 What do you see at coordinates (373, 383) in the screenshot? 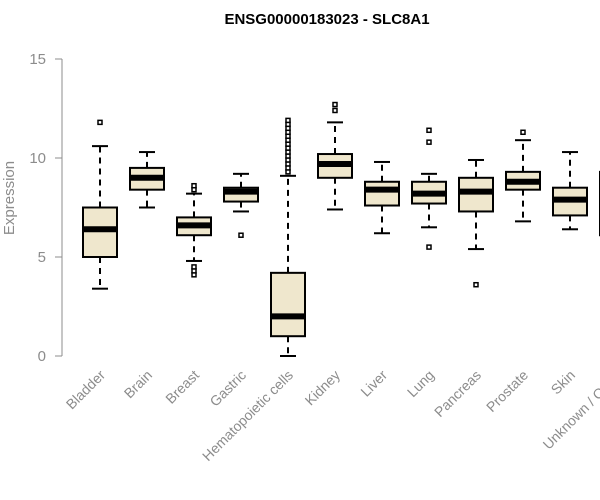
I see `x-tick-label: Liver` at bounding box center [373, 383].